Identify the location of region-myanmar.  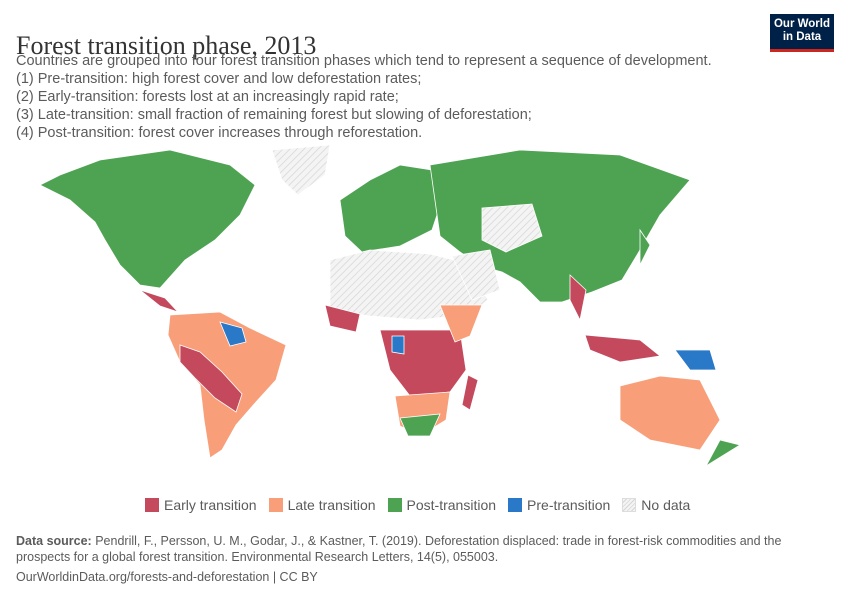
(578, 298).